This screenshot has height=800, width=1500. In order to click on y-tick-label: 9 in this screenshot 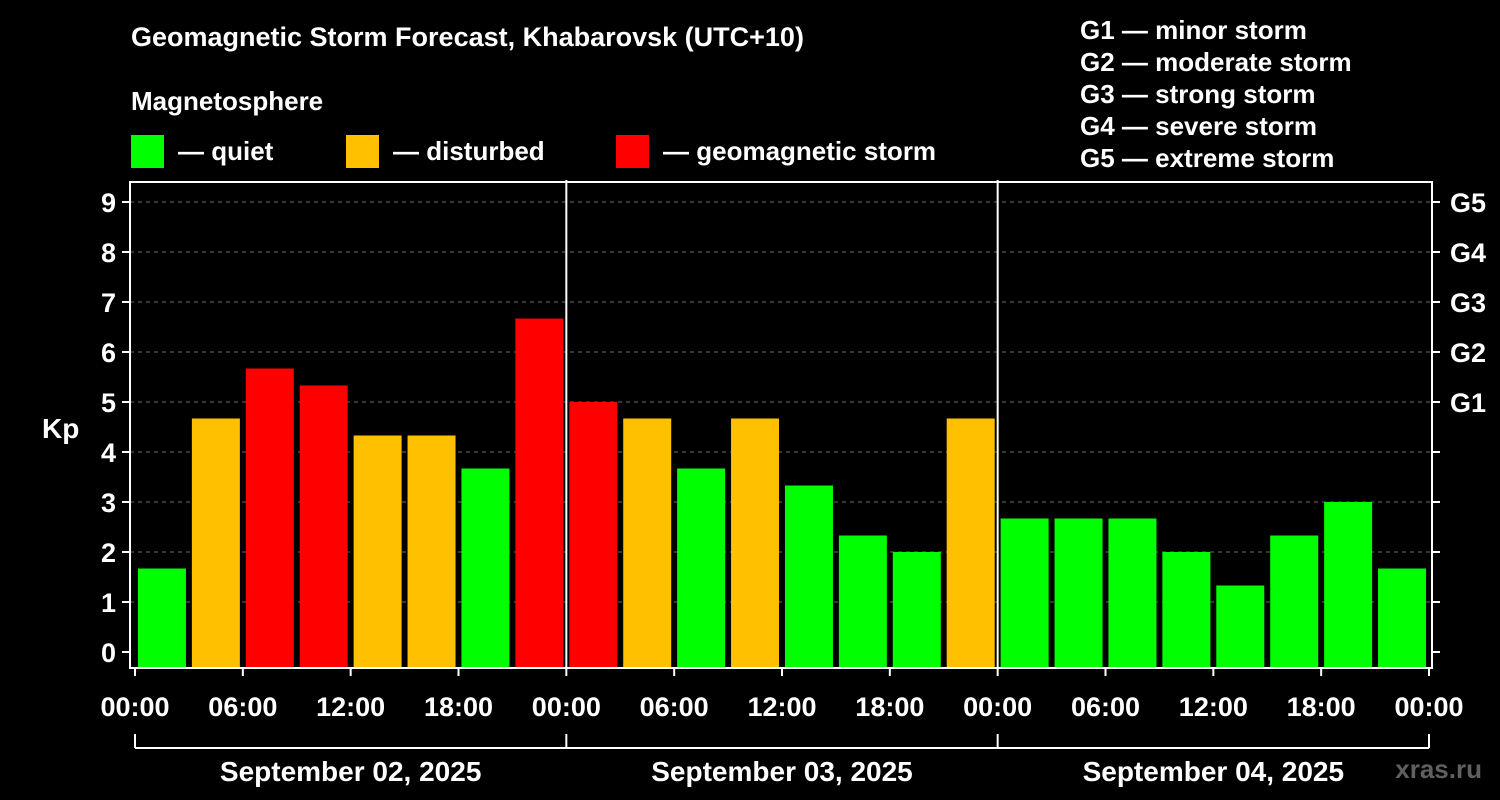, I will do `click(108, 203)`.